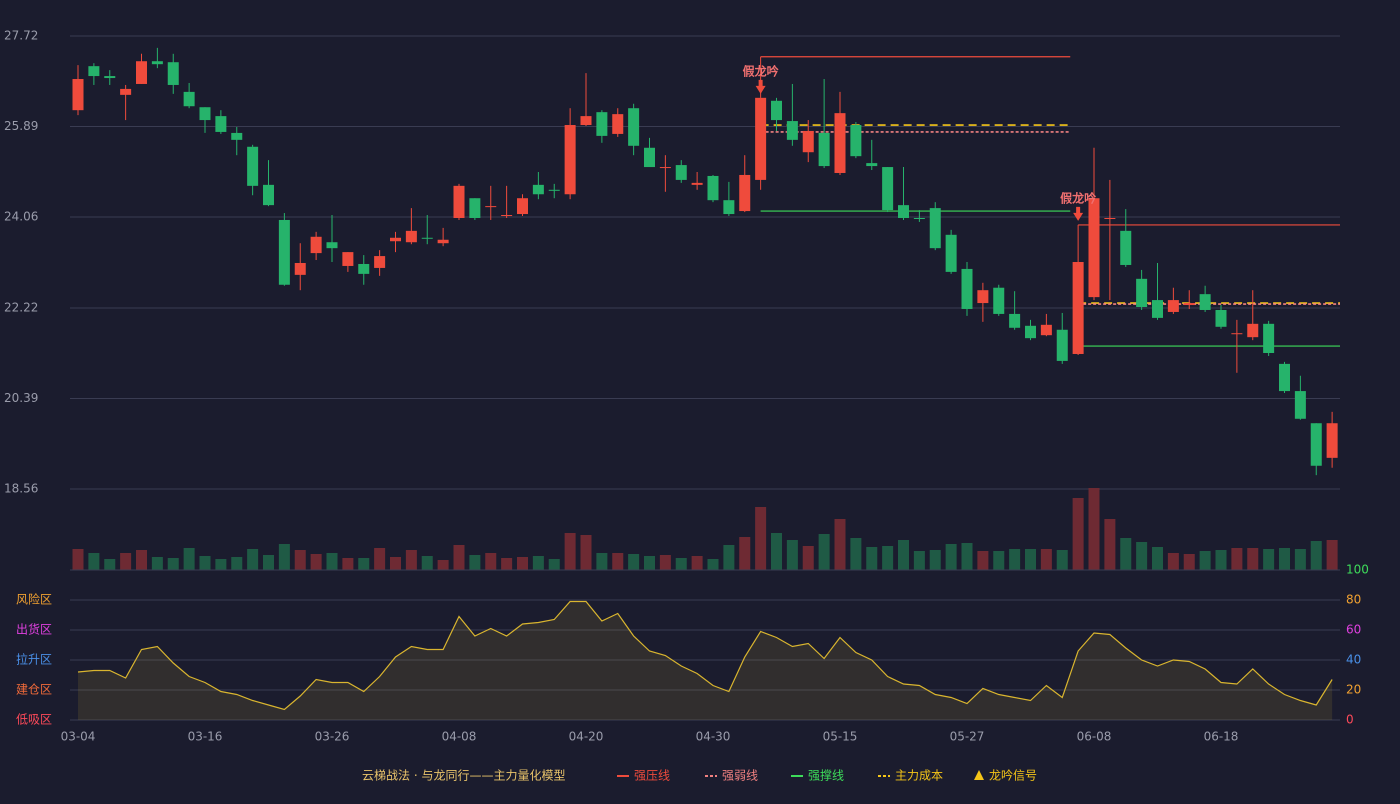 This screenshot has width=1400, height=804. Describe the element at coordinates (919, 776) in the screenshot. I see `legend-label: 主力成本` at that location.